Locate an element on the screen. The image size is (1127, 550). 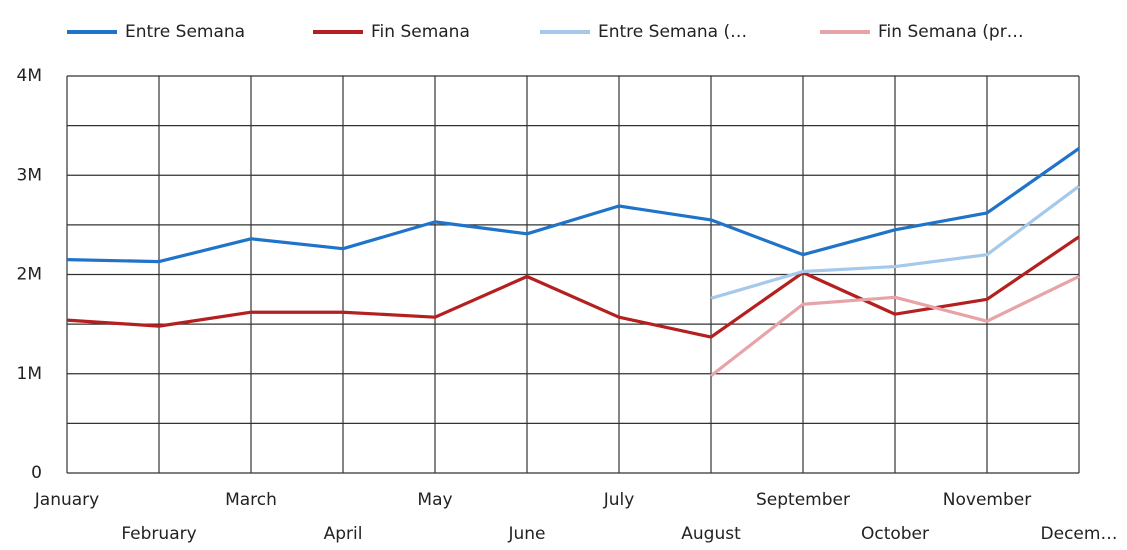
y-tick-label: 3M is located at coordinates (29, 175).